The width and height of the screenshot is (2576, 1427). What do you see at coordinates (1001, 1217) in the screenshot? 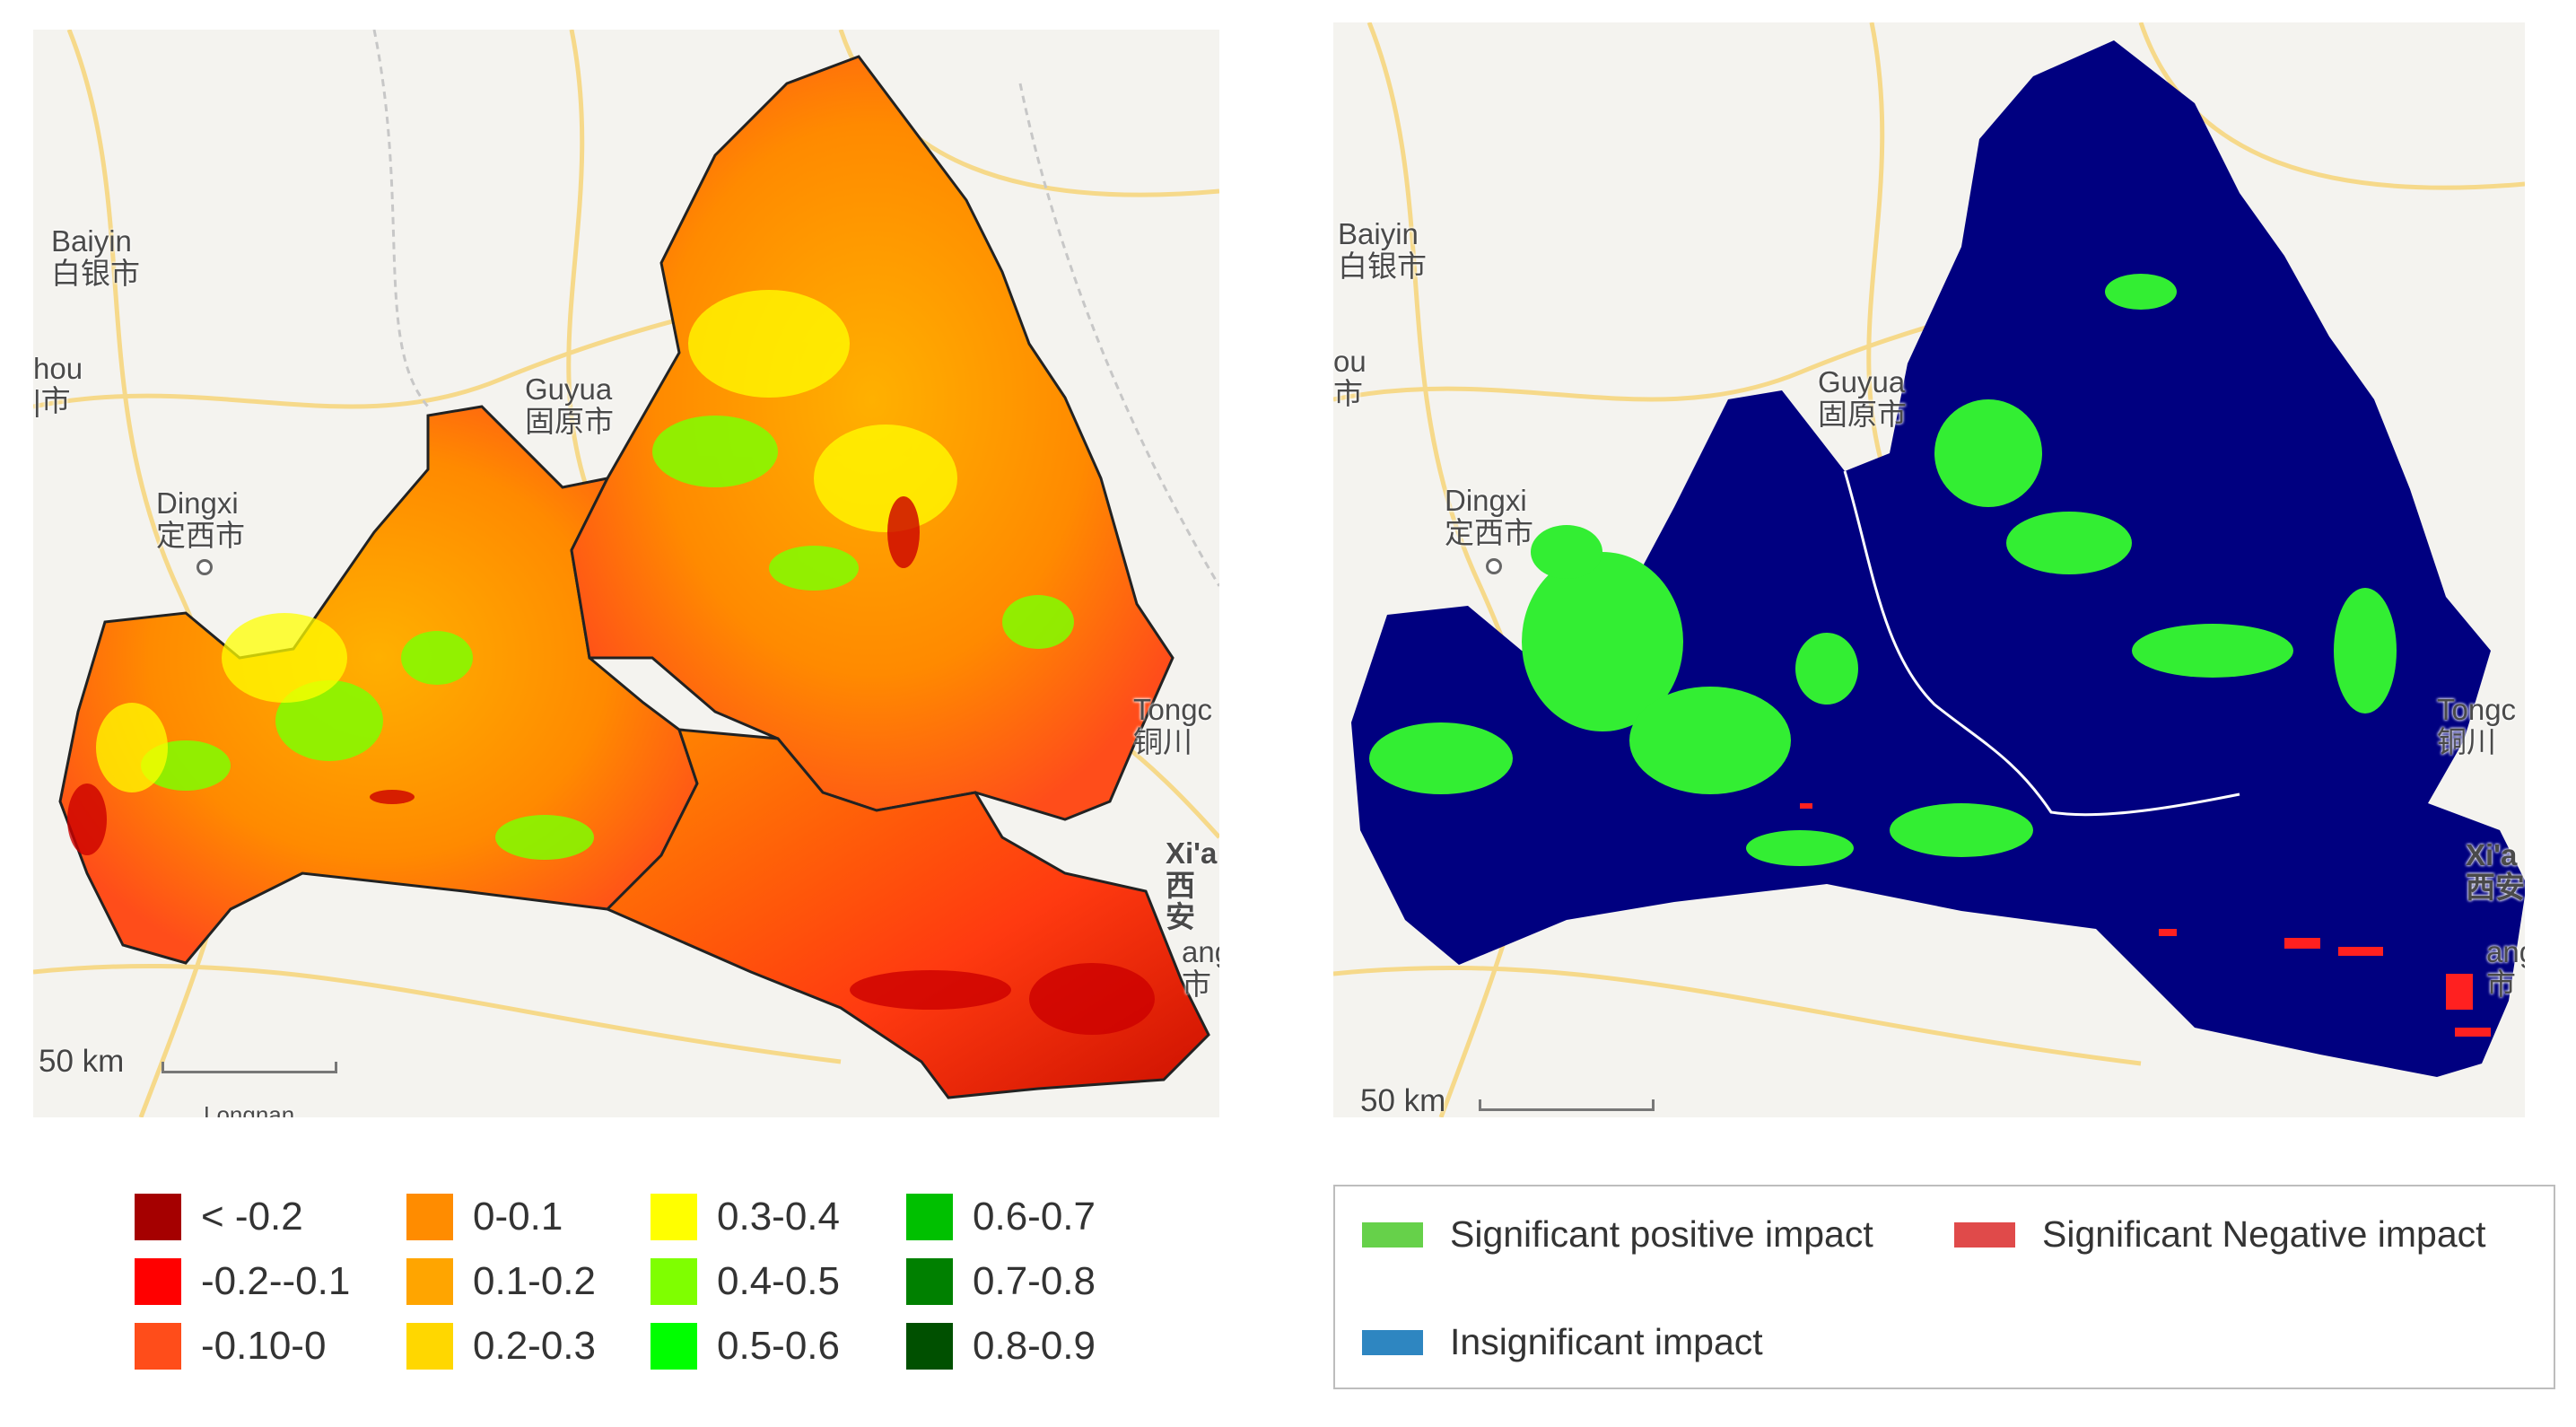
I see `legend-item: 0.6-0.7` at bounding box center [1001, 1217].